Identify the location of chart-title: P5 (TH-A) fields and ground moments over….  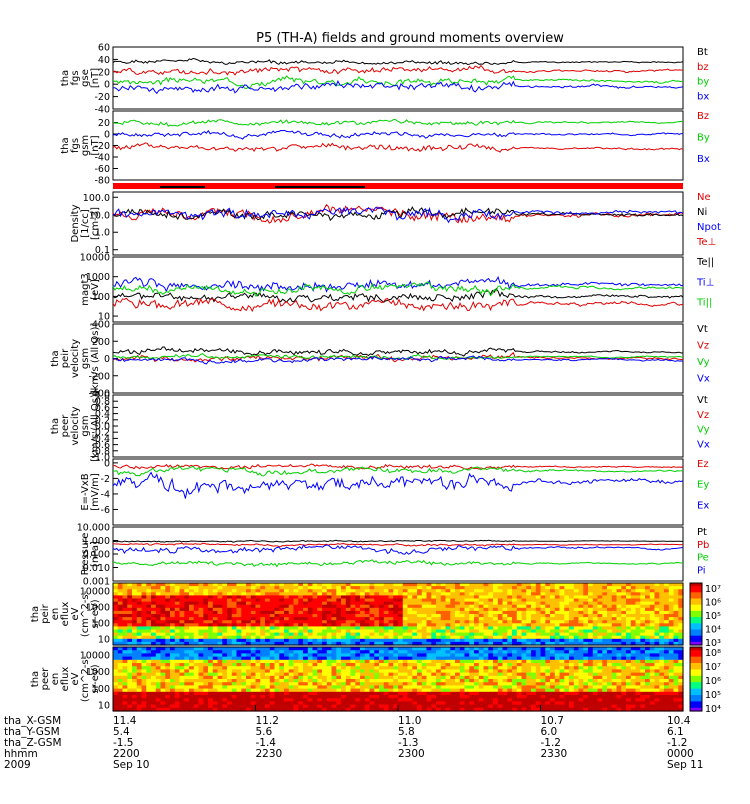
(410, 38).